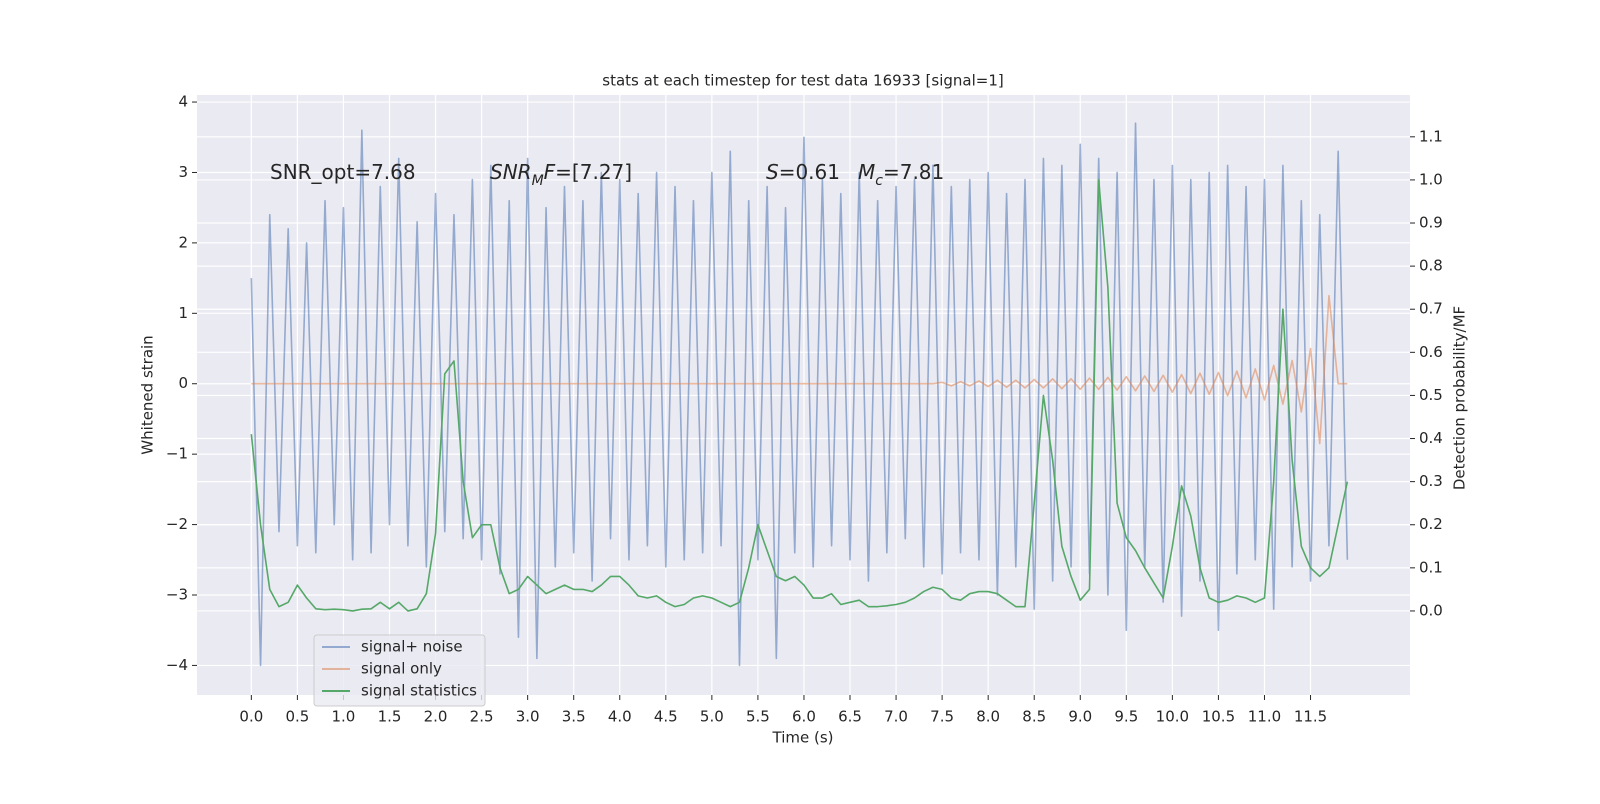  Describe the element at coordinates (879, 181) in the screenshot. I see `annotation-run: c` at that location.